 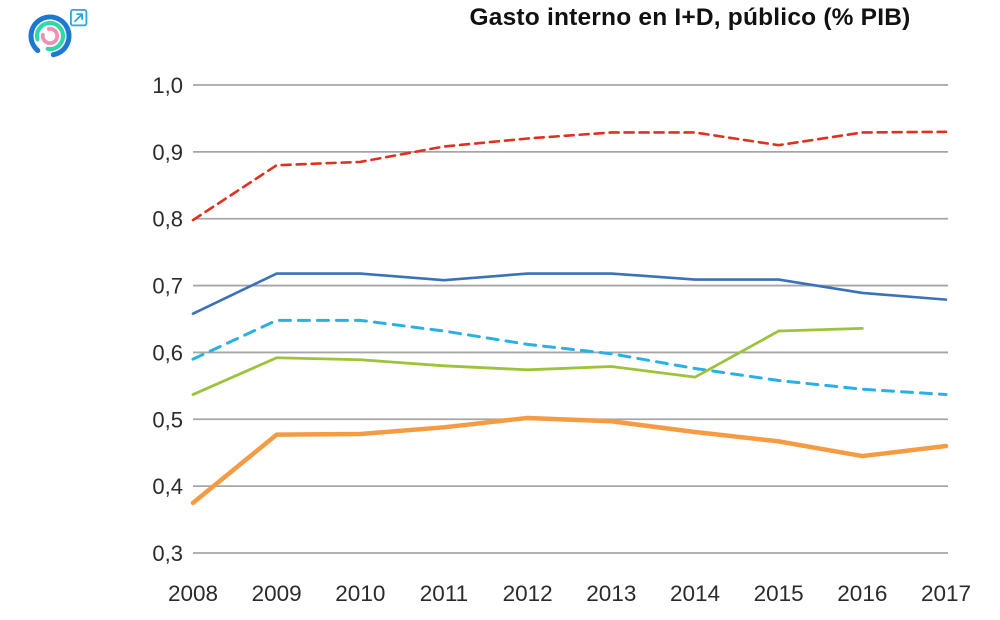 I want to click on logo-middle-arc, so click(x=50, y=36).